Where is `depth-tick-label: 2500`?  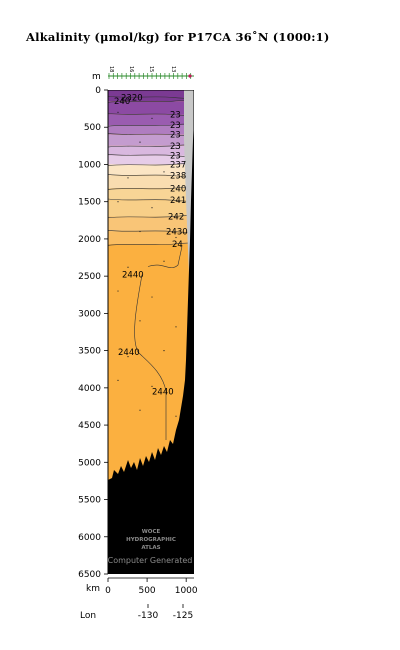
depth-tick-label: 2500 is located at coordinates (89, 277).